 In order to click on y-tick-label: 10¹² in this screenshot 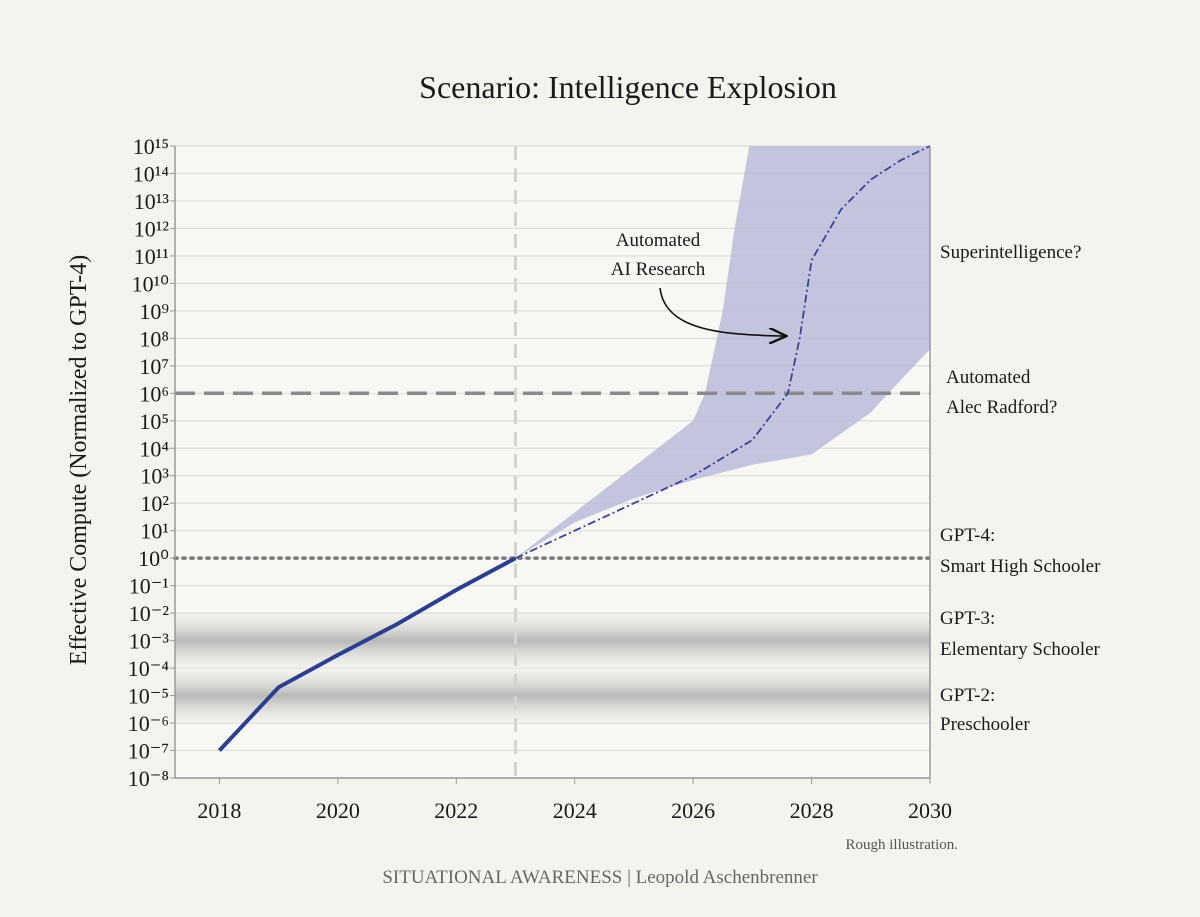, I will do `click(152, 228)`.